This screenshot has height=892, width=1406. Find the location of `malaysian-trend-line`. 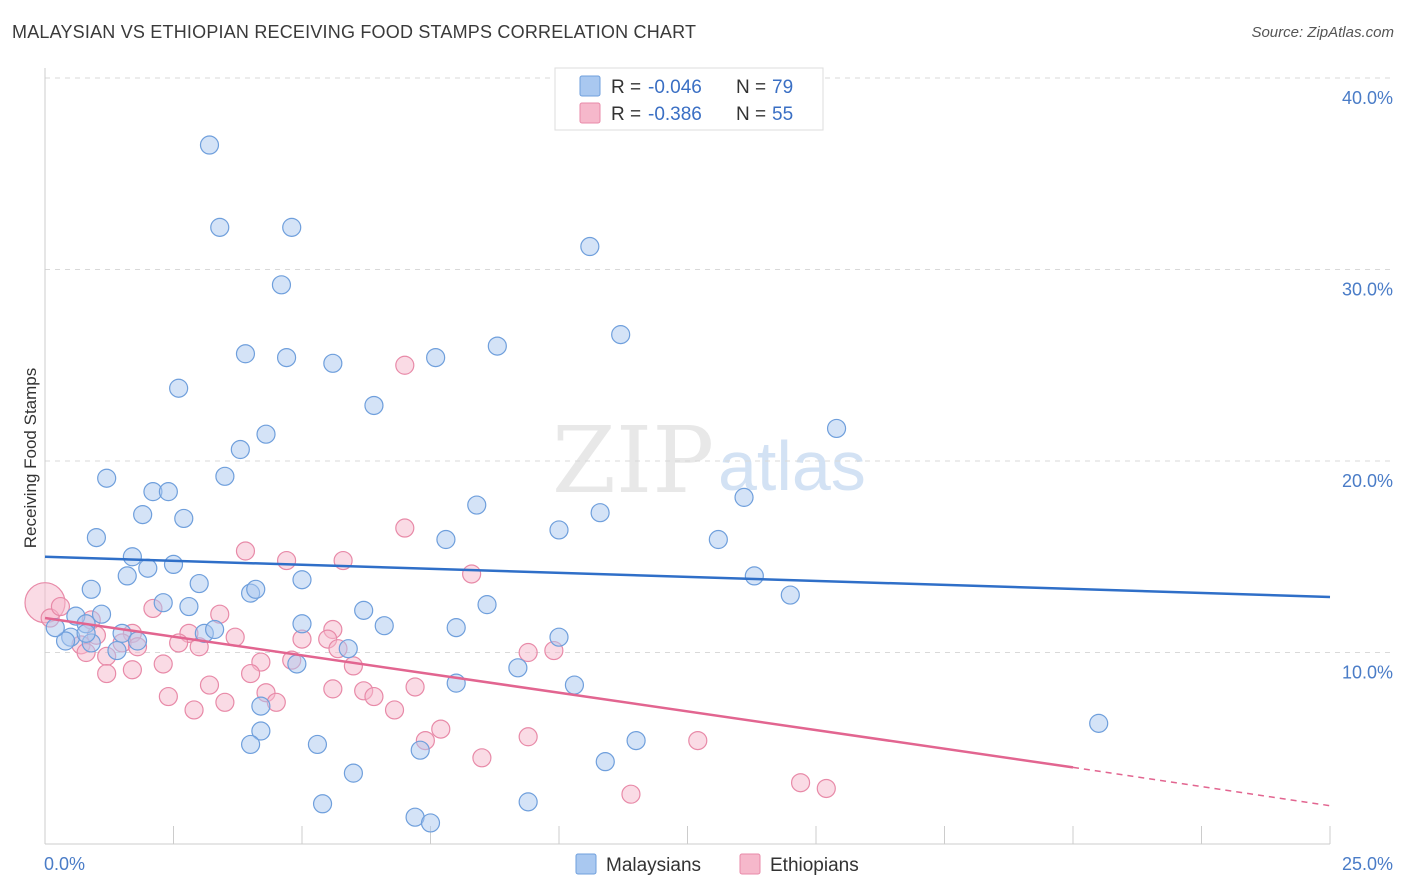

malaysian-trend-line is located at coordinates (687, 577).